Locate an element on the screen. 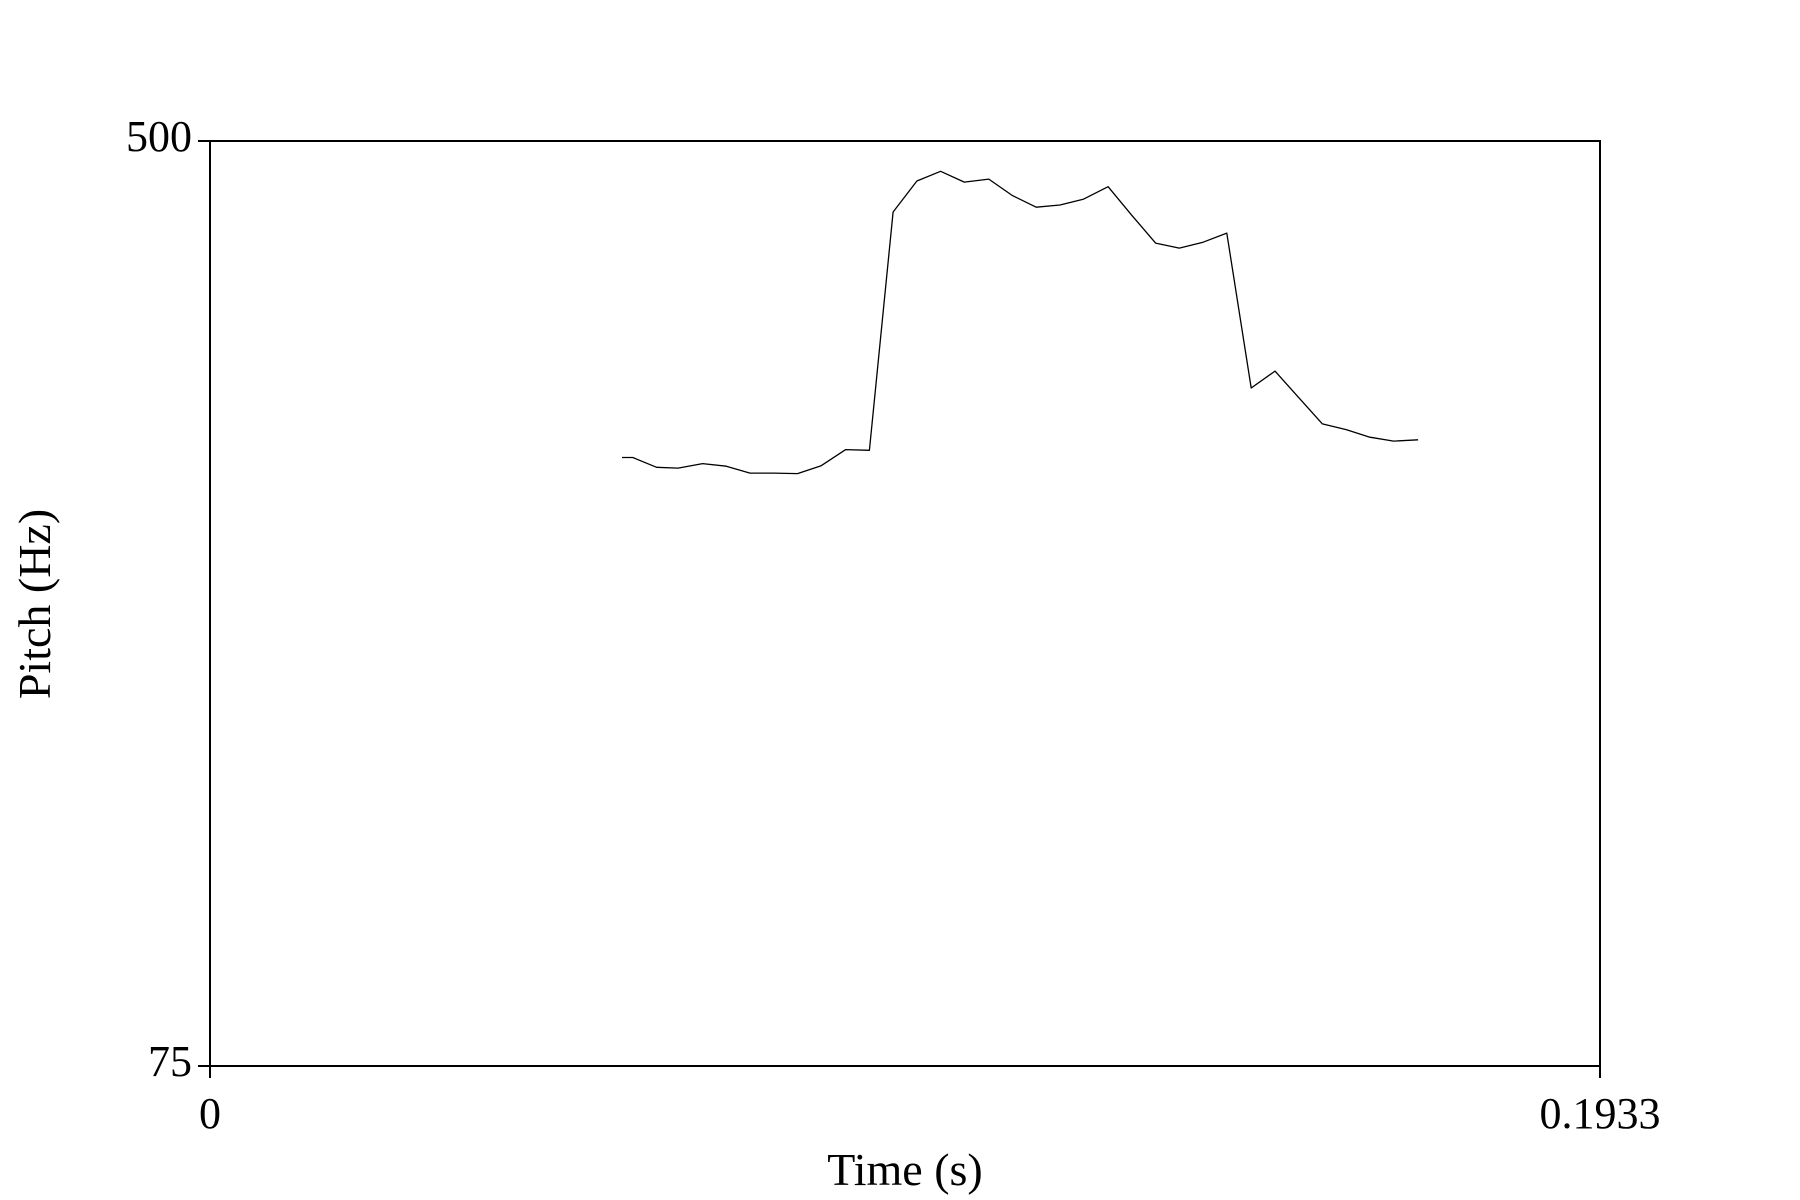 The width and height of the screenshot is (1800, 1200). x-tick-label-min: 0 is located at coordinates (210, 1113).